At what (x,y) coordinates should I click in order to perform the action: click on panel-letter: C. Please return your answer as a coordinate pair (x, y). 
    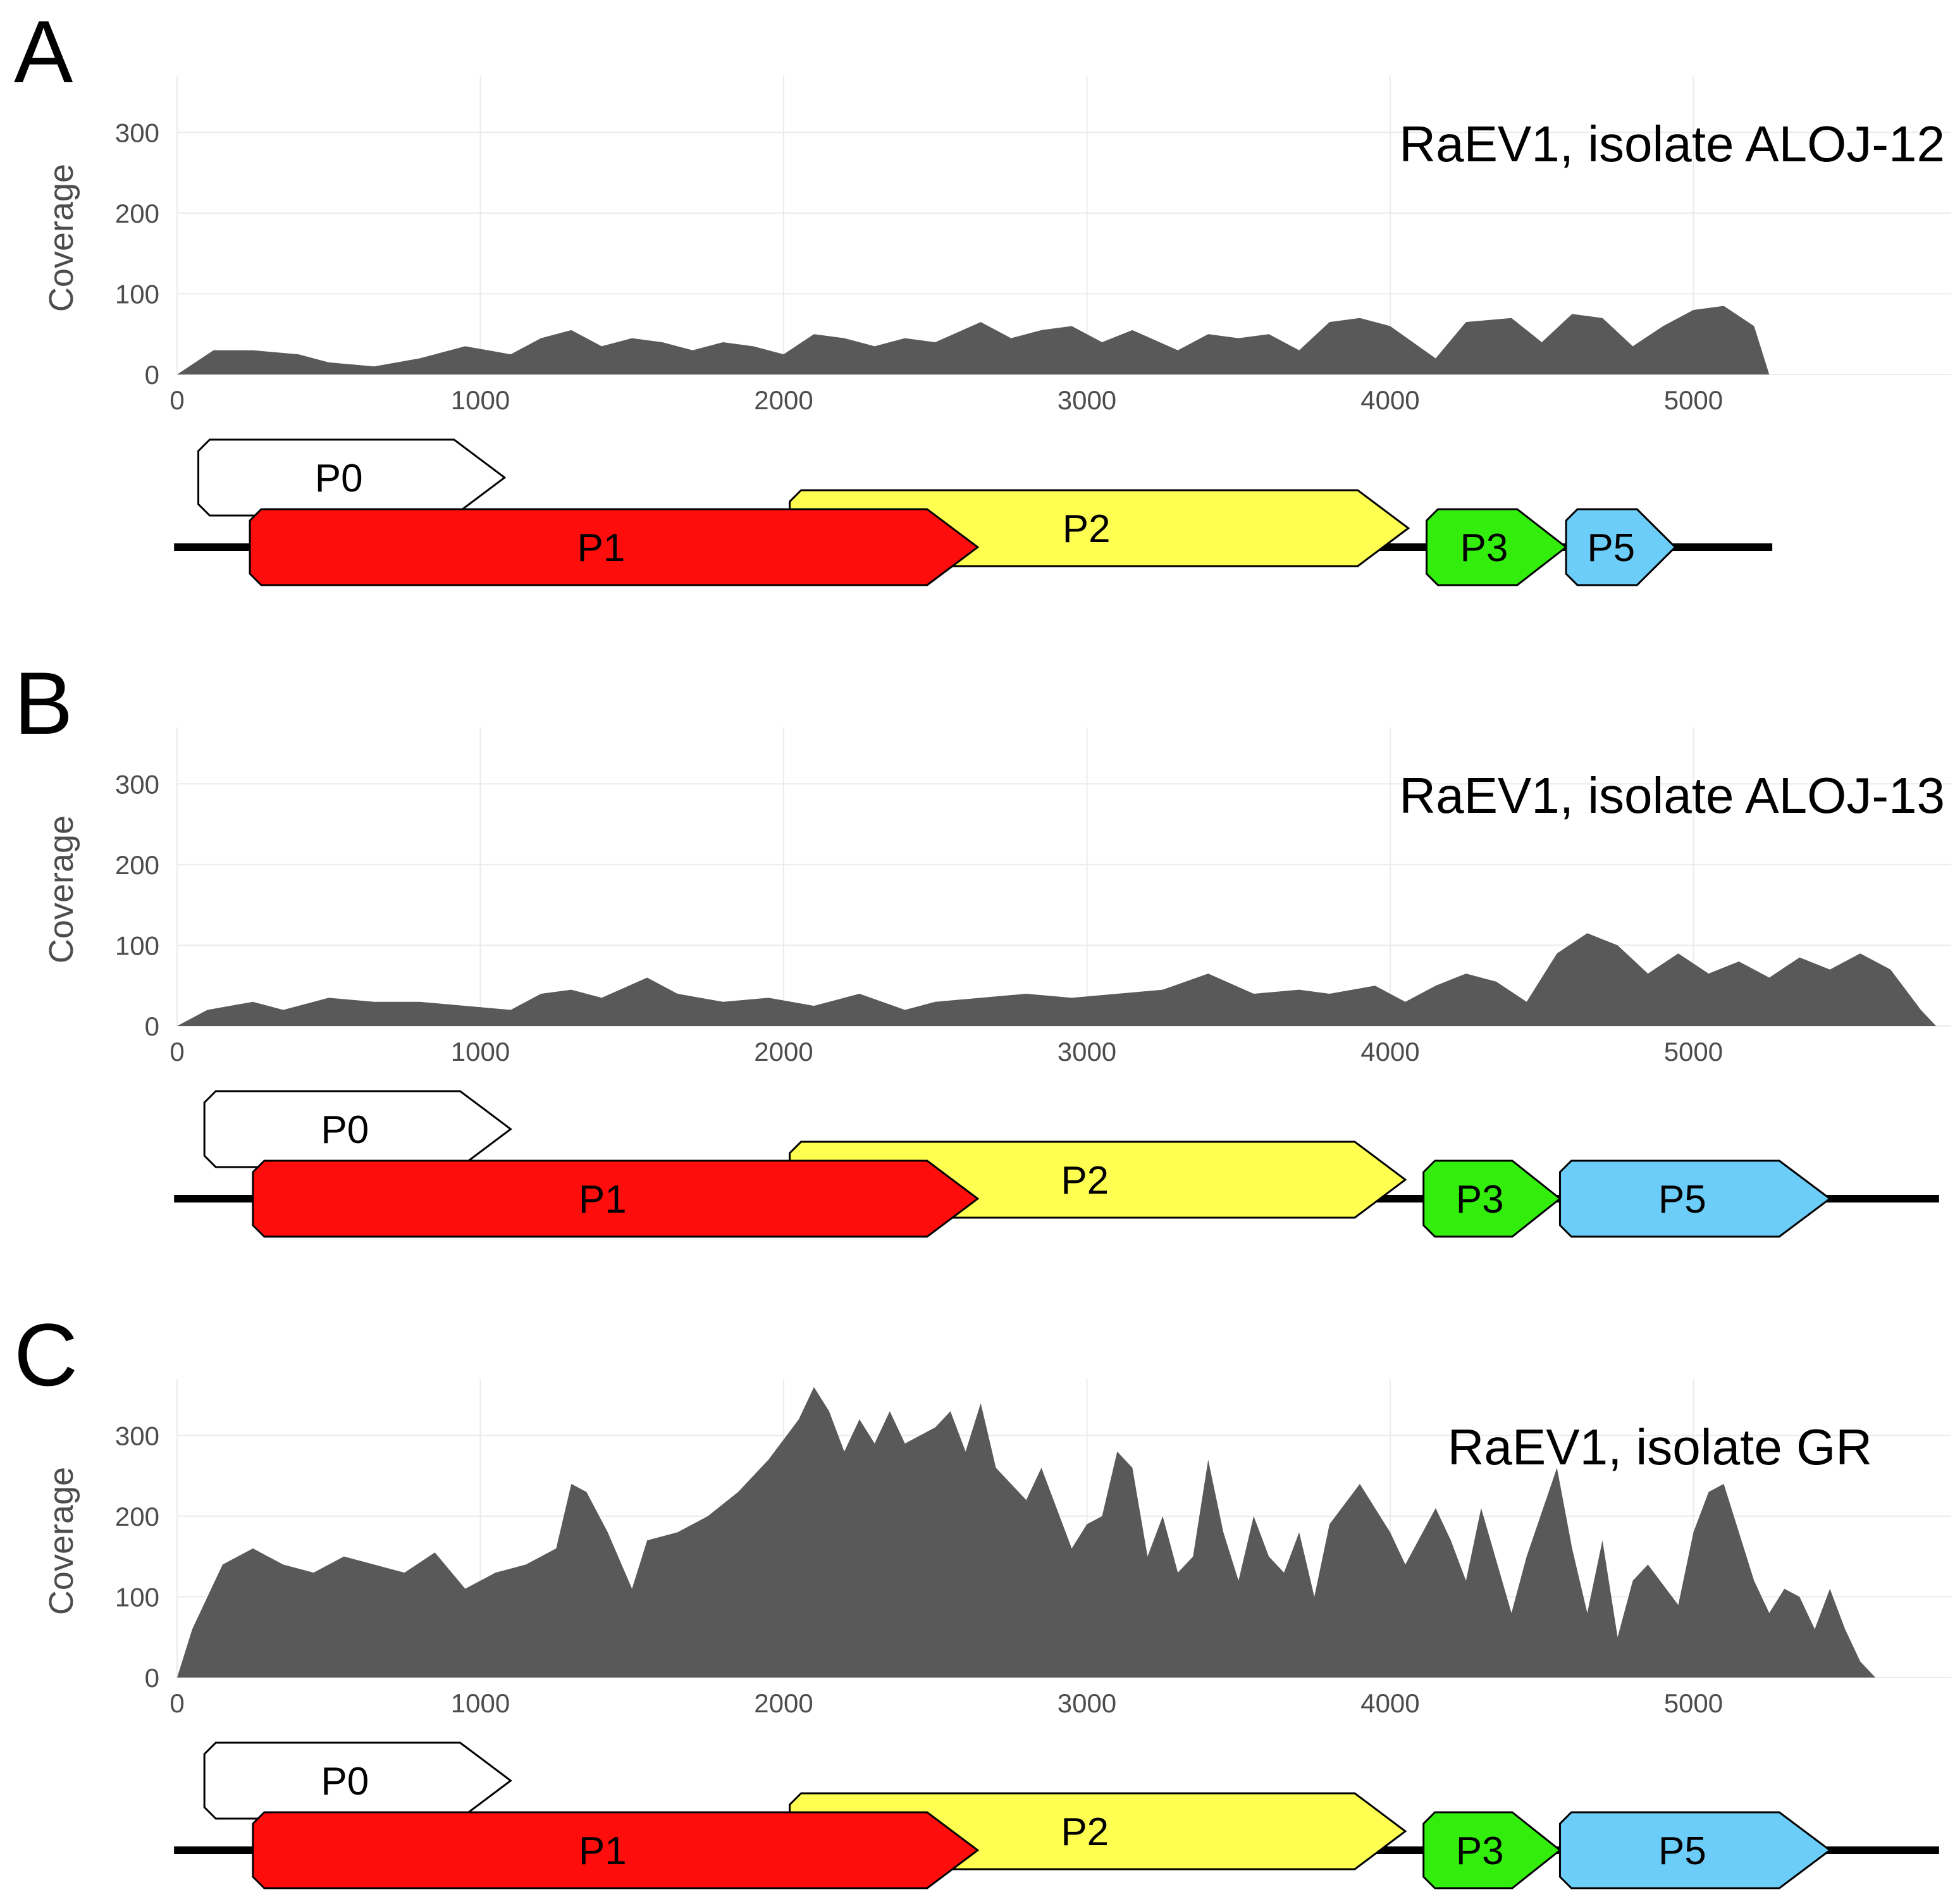
    Looking at the image, I should click on (46, 1354).